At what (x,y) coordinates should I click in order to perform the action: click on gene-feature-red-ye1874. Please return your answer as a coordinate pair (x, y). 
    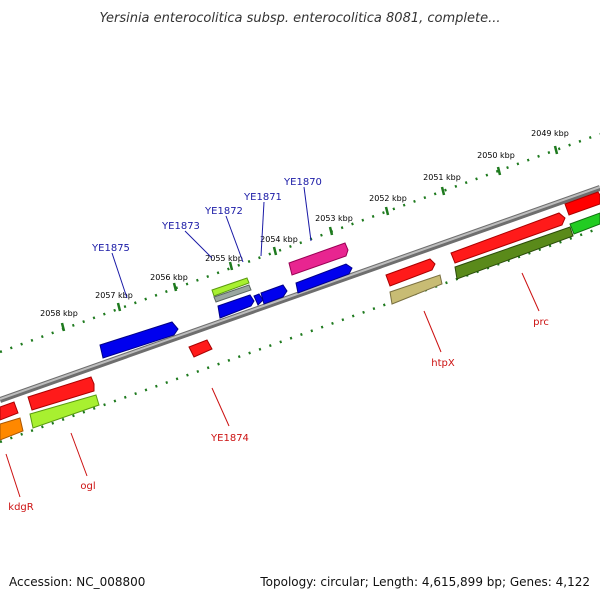
    Looking at the image, I should click on (200, 348).